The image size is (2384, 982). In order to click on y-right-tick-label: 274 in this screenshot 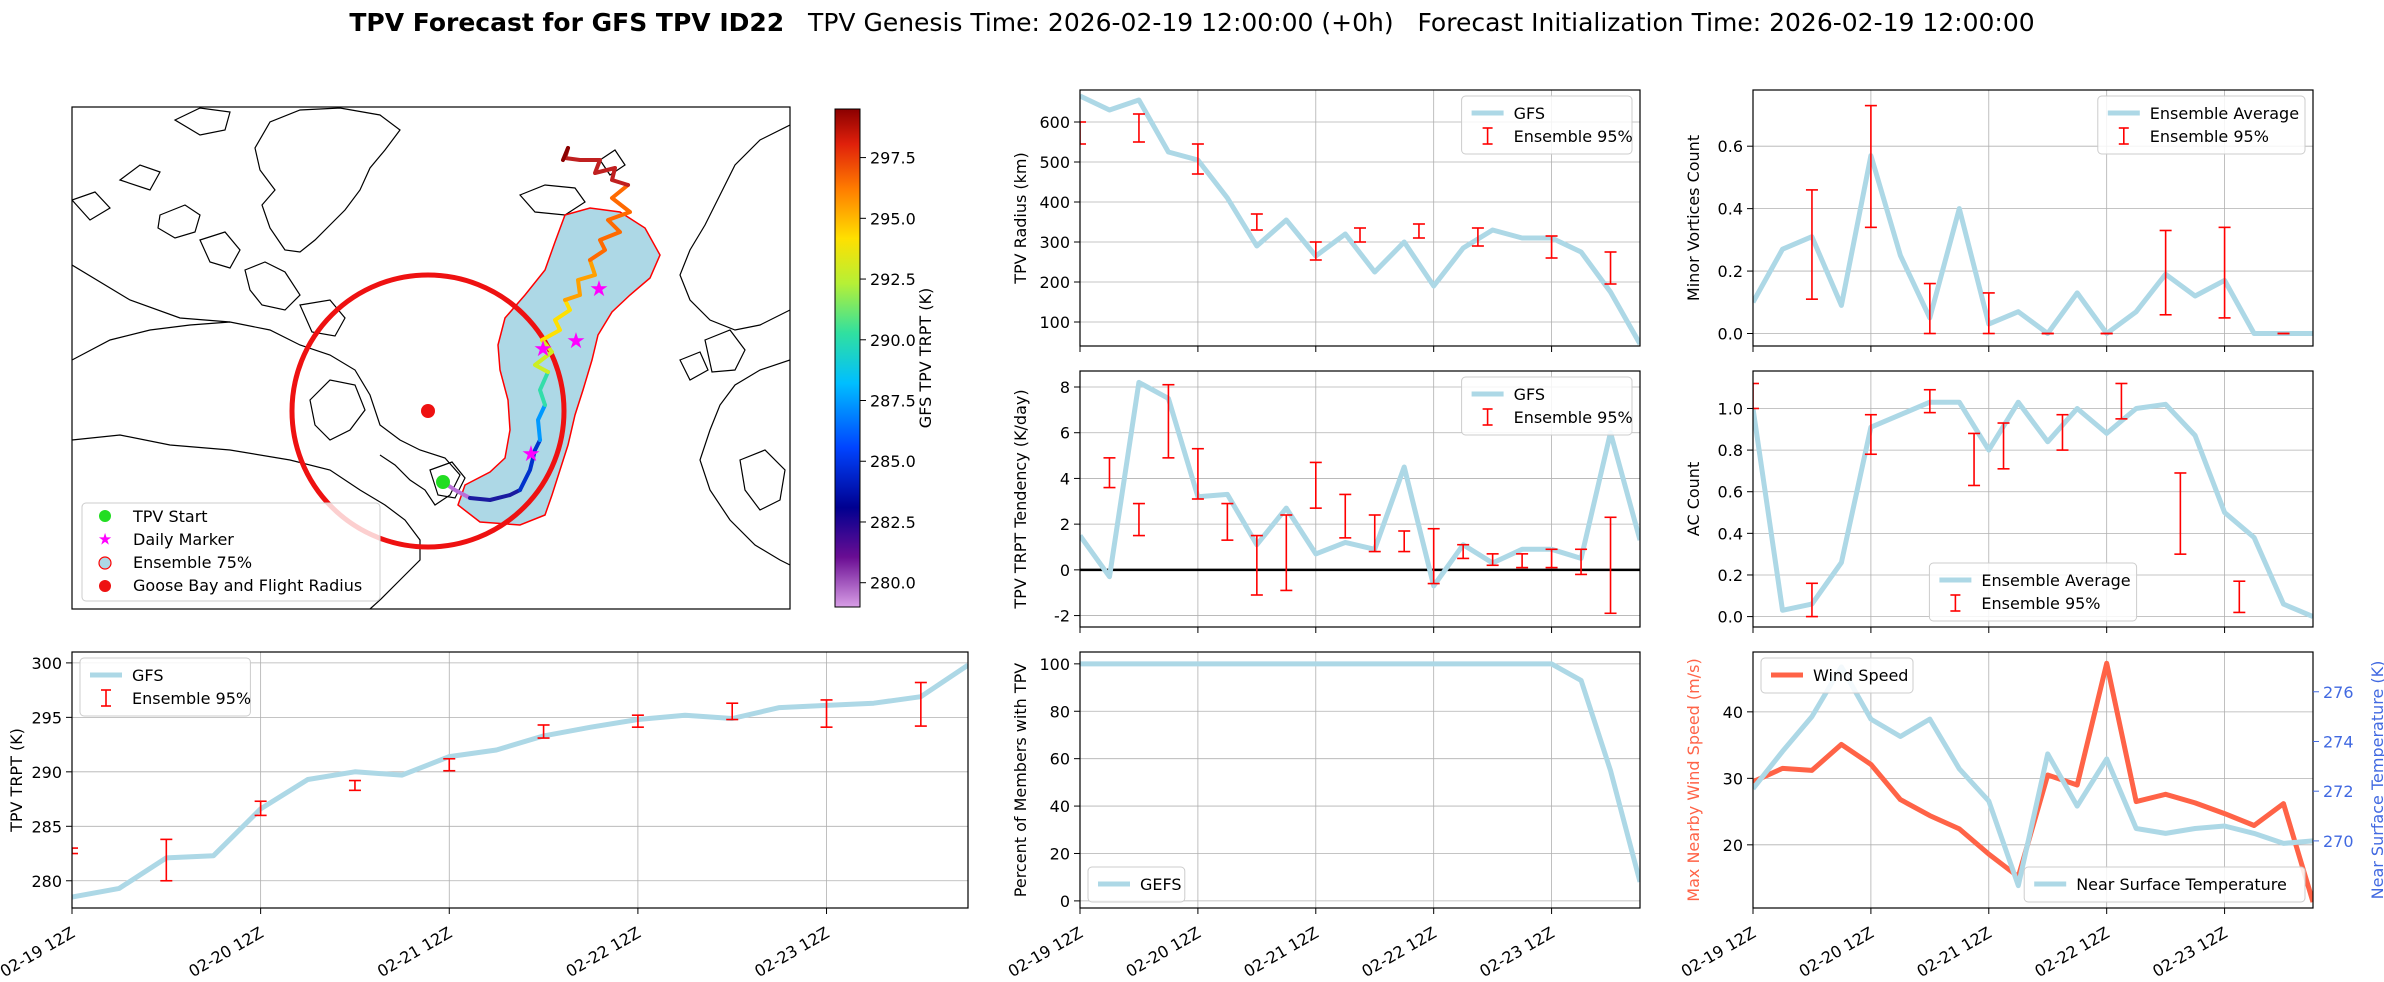, I will do `click(2338, 741)`.